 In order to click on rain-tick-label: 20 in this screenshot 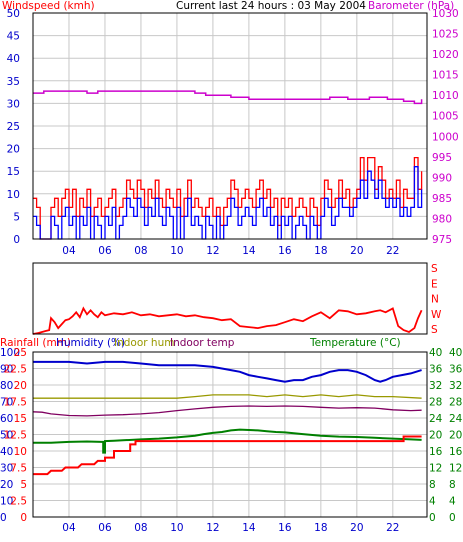, I will do `click(20, 386)`.